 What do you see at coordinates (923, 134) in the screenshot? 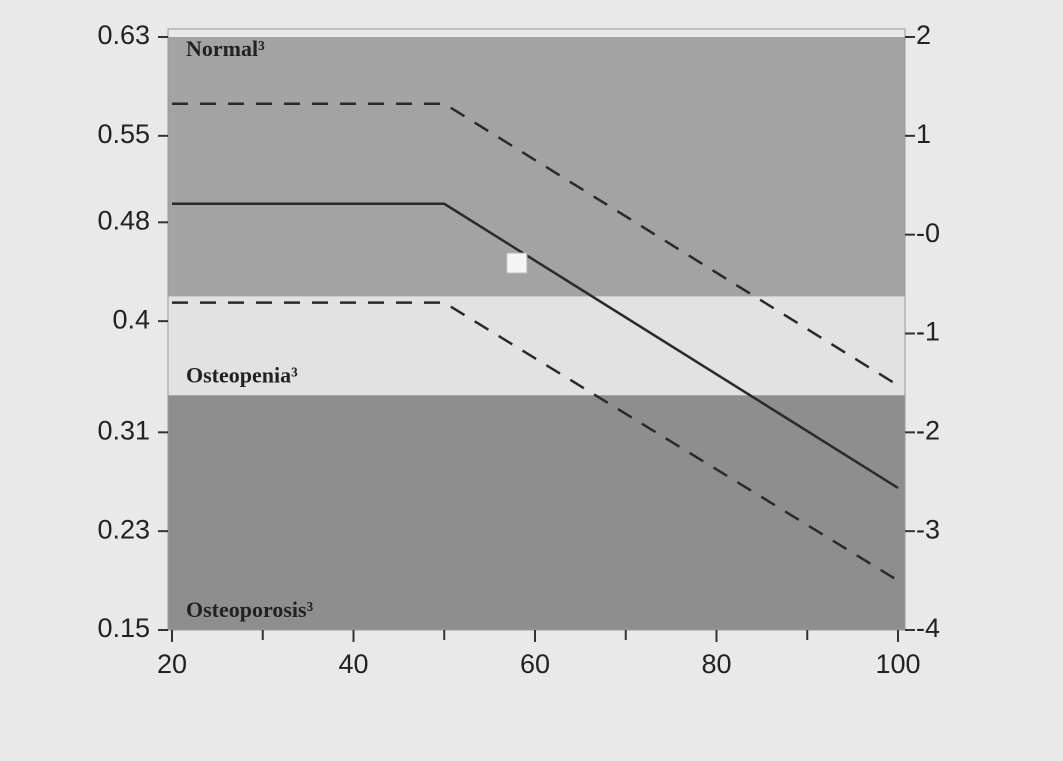
I see `y2-tick-label: 1` at bounding box center [923, 134].